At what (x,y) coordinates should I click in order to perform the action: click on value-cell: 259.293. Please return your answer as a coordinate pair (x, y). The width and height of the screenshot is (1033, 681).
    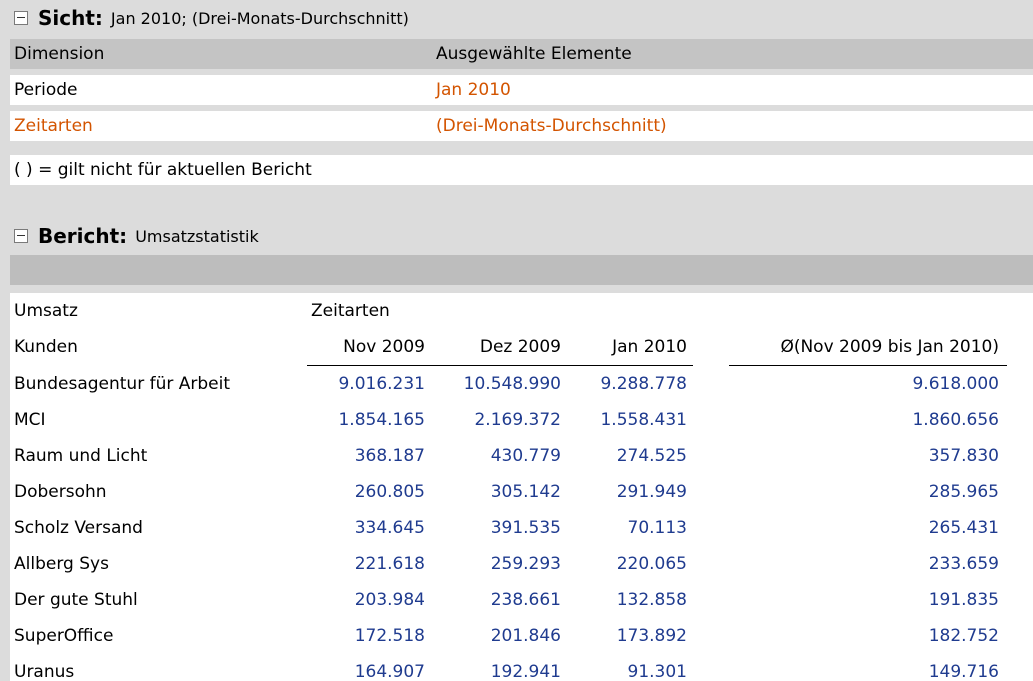
    Looking at the image, I should click on (525, 564).